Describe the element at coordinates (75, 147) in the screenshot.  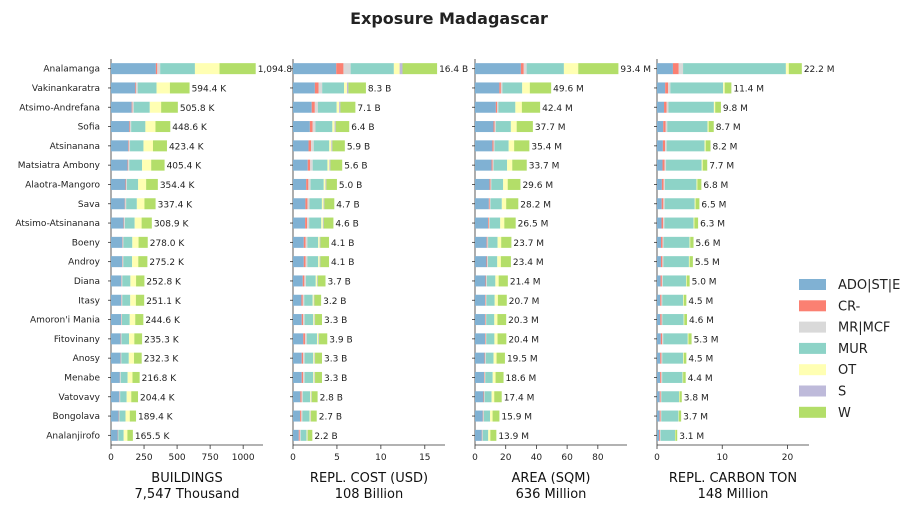
I see `category-label: Atsinanana` at that location.